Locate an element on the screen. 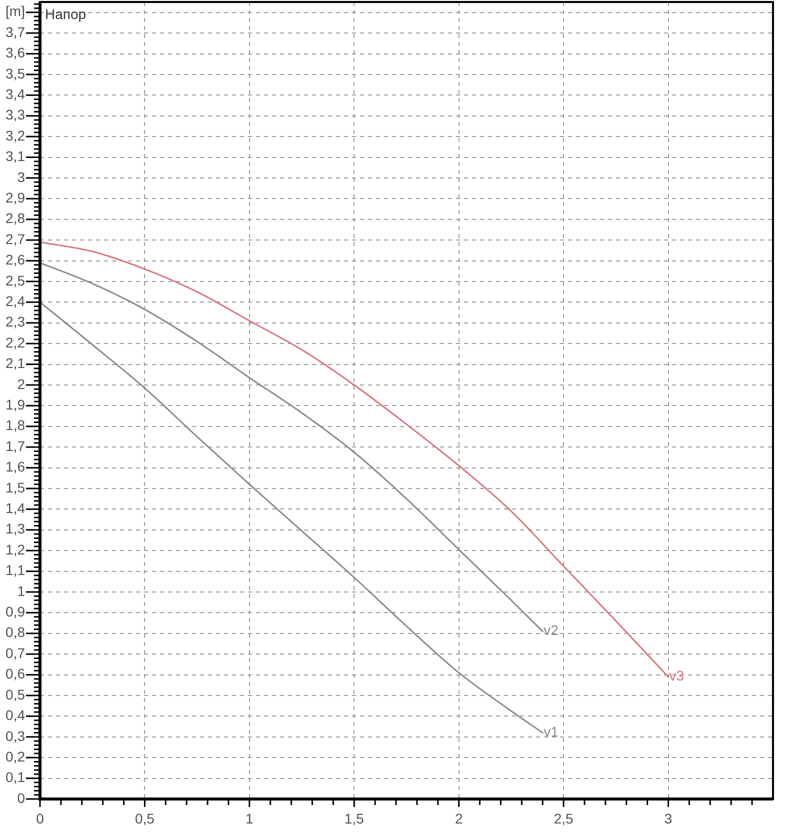 The height and width of the screenshot is (832, 812). y-tick-label: 1,3 is located at coordinates (16, 528).